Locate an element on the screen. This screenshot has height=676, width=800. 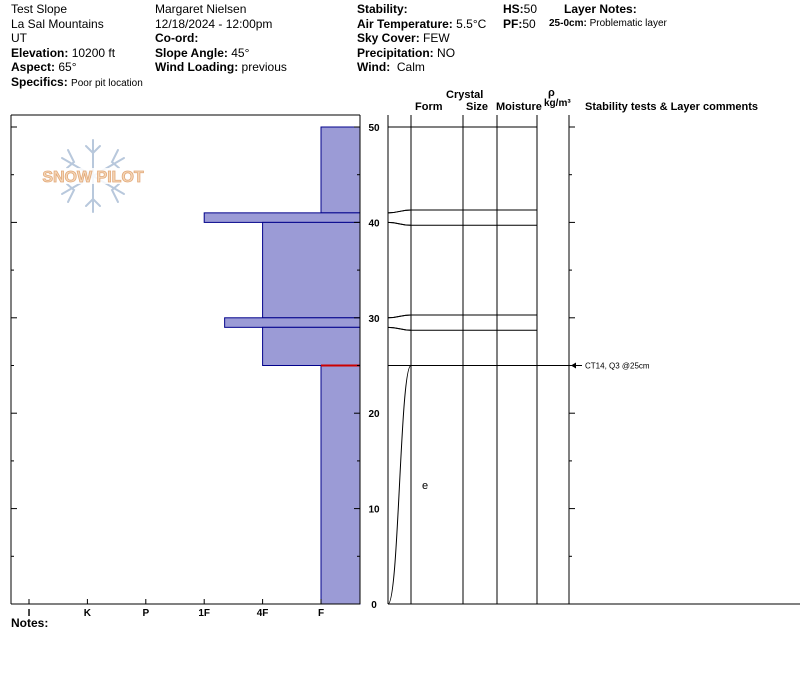
snowpilot-logo: SNOW PILOT is located at coordinates (93, 176).